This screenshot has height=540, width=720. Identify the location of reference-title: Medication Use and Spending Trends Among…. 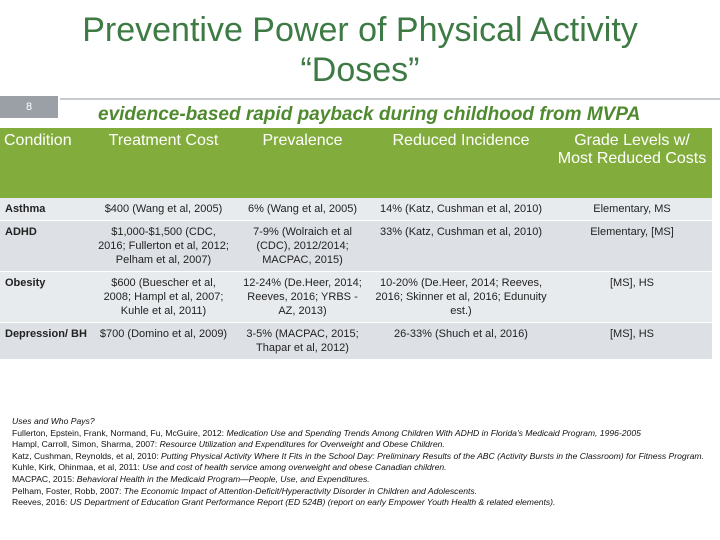
(433, 432).